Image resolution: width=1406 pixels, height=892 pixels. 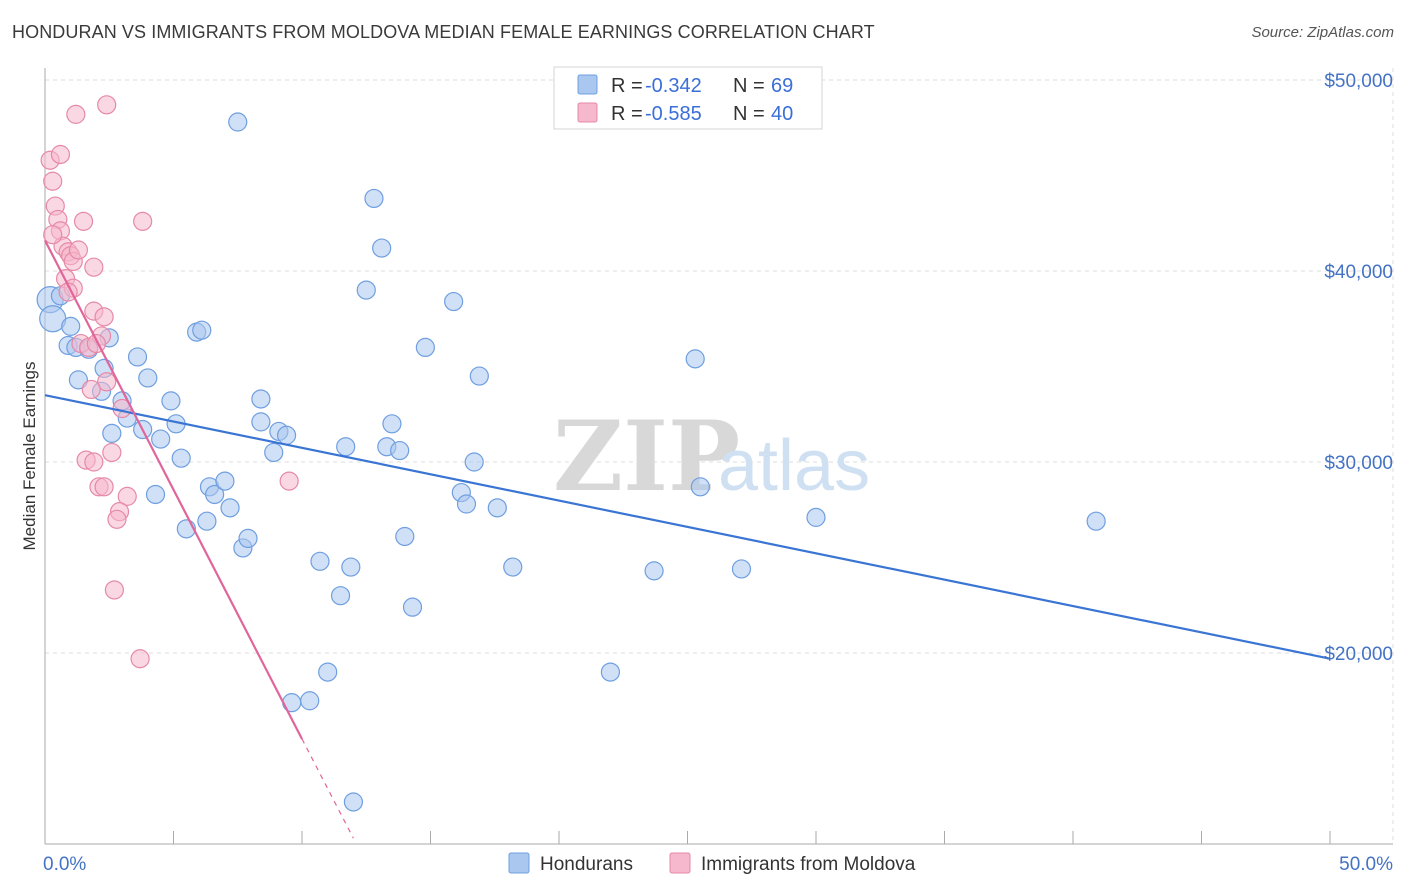 I want to click on y-axis-label: Median Female Earnings, so click(x=29, y=456).